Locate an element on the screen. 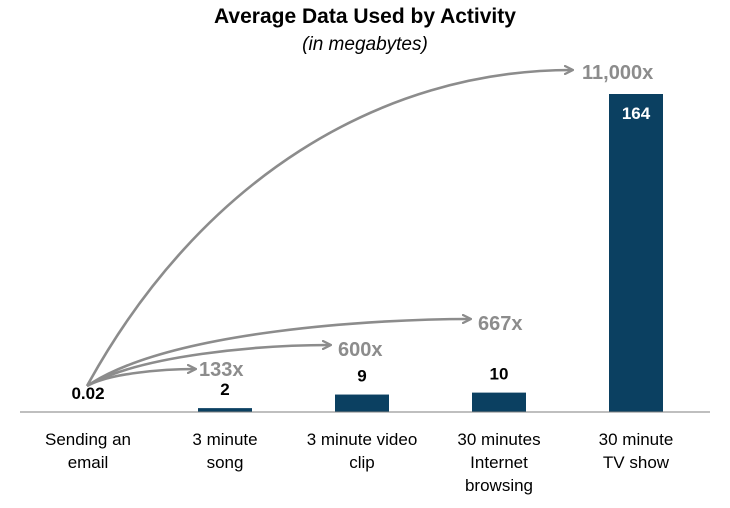  category-label-3-1: Internet is located at coordinates (499, 462).